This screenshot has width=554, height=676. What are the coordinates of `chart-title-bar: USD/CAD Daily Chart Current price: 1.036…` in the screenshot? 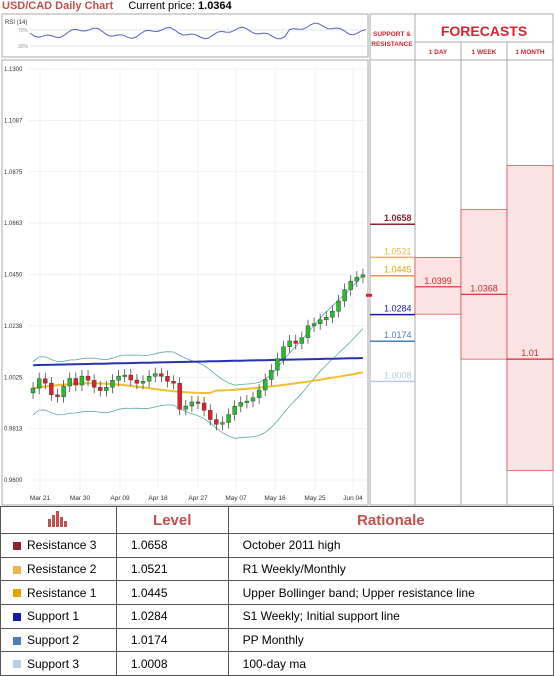 It's located at (117, 7).